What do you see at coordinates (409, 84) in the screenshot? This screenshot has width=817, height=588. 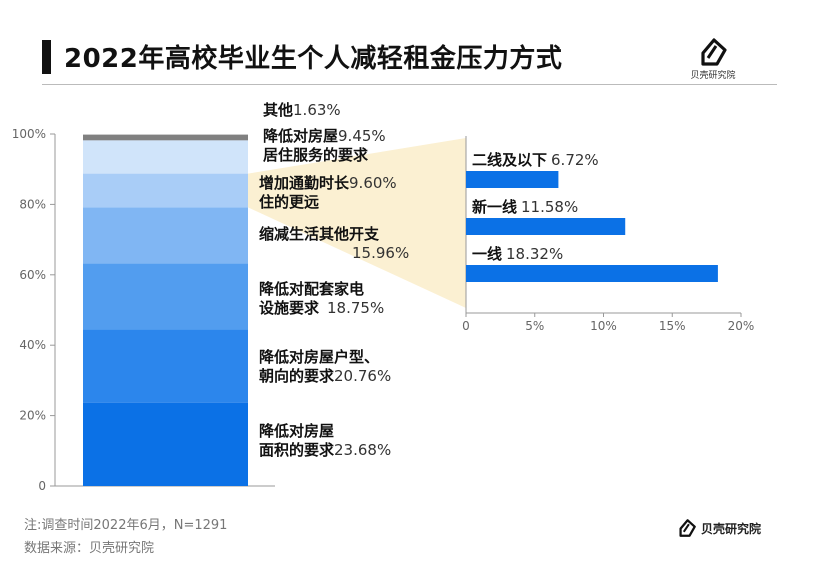 I see `title-divider` at bounding box center [409, 84].